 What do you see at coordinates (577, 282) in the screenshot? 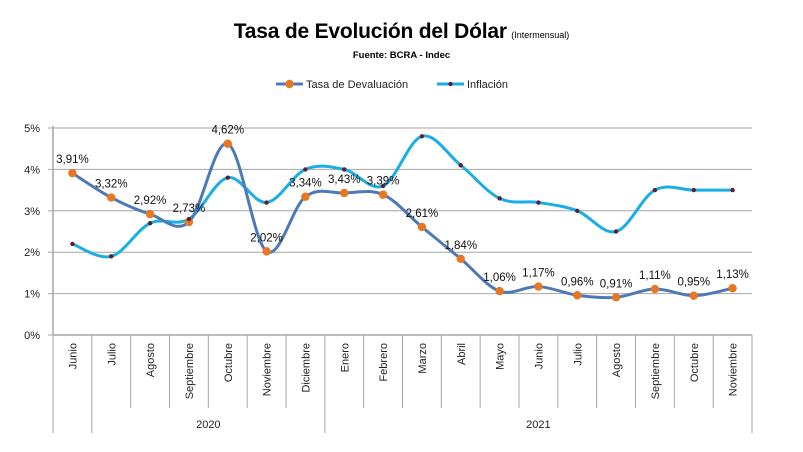
I see `data-label: 0,96%` at bounding box center [577, 282].